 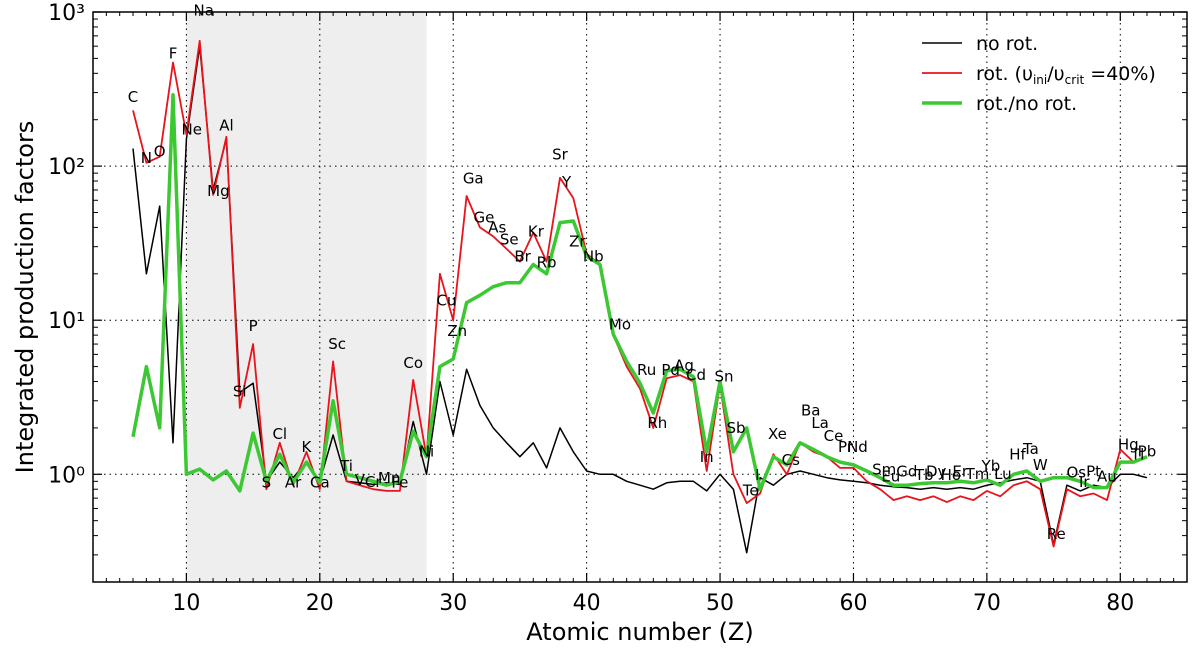 What do you see at coordinates (834, 436) in the screenshot?
I see `element-label: Ce` at bounding box center [834, 436].